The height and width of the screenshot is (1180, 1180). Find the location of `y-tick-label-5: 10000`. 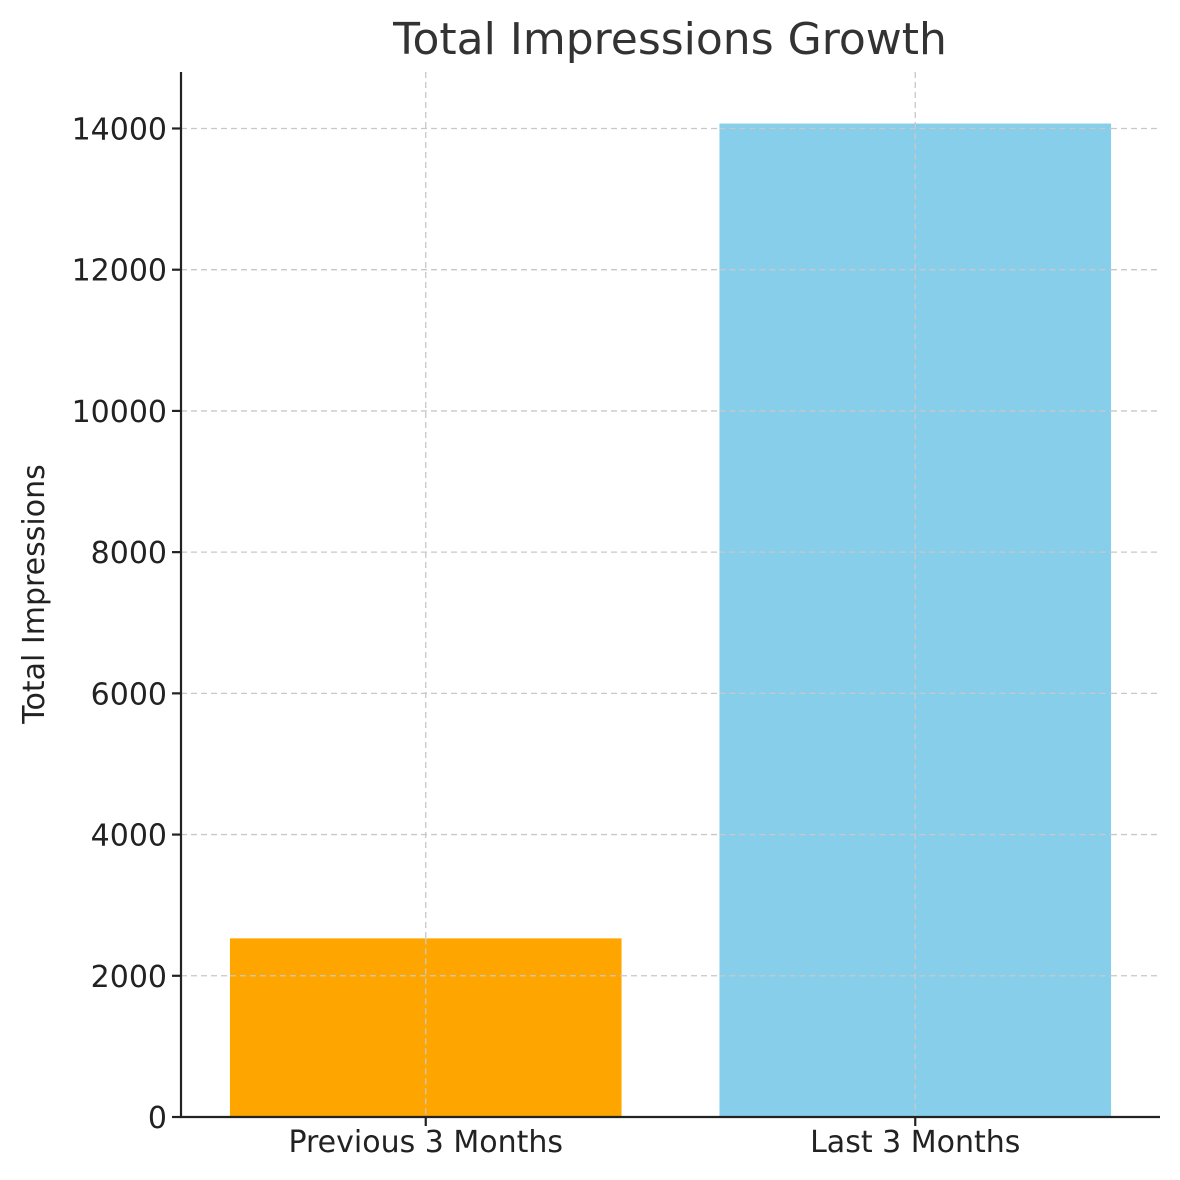

y-tick-label-5: 10000 is located at coordinates (119, 412).